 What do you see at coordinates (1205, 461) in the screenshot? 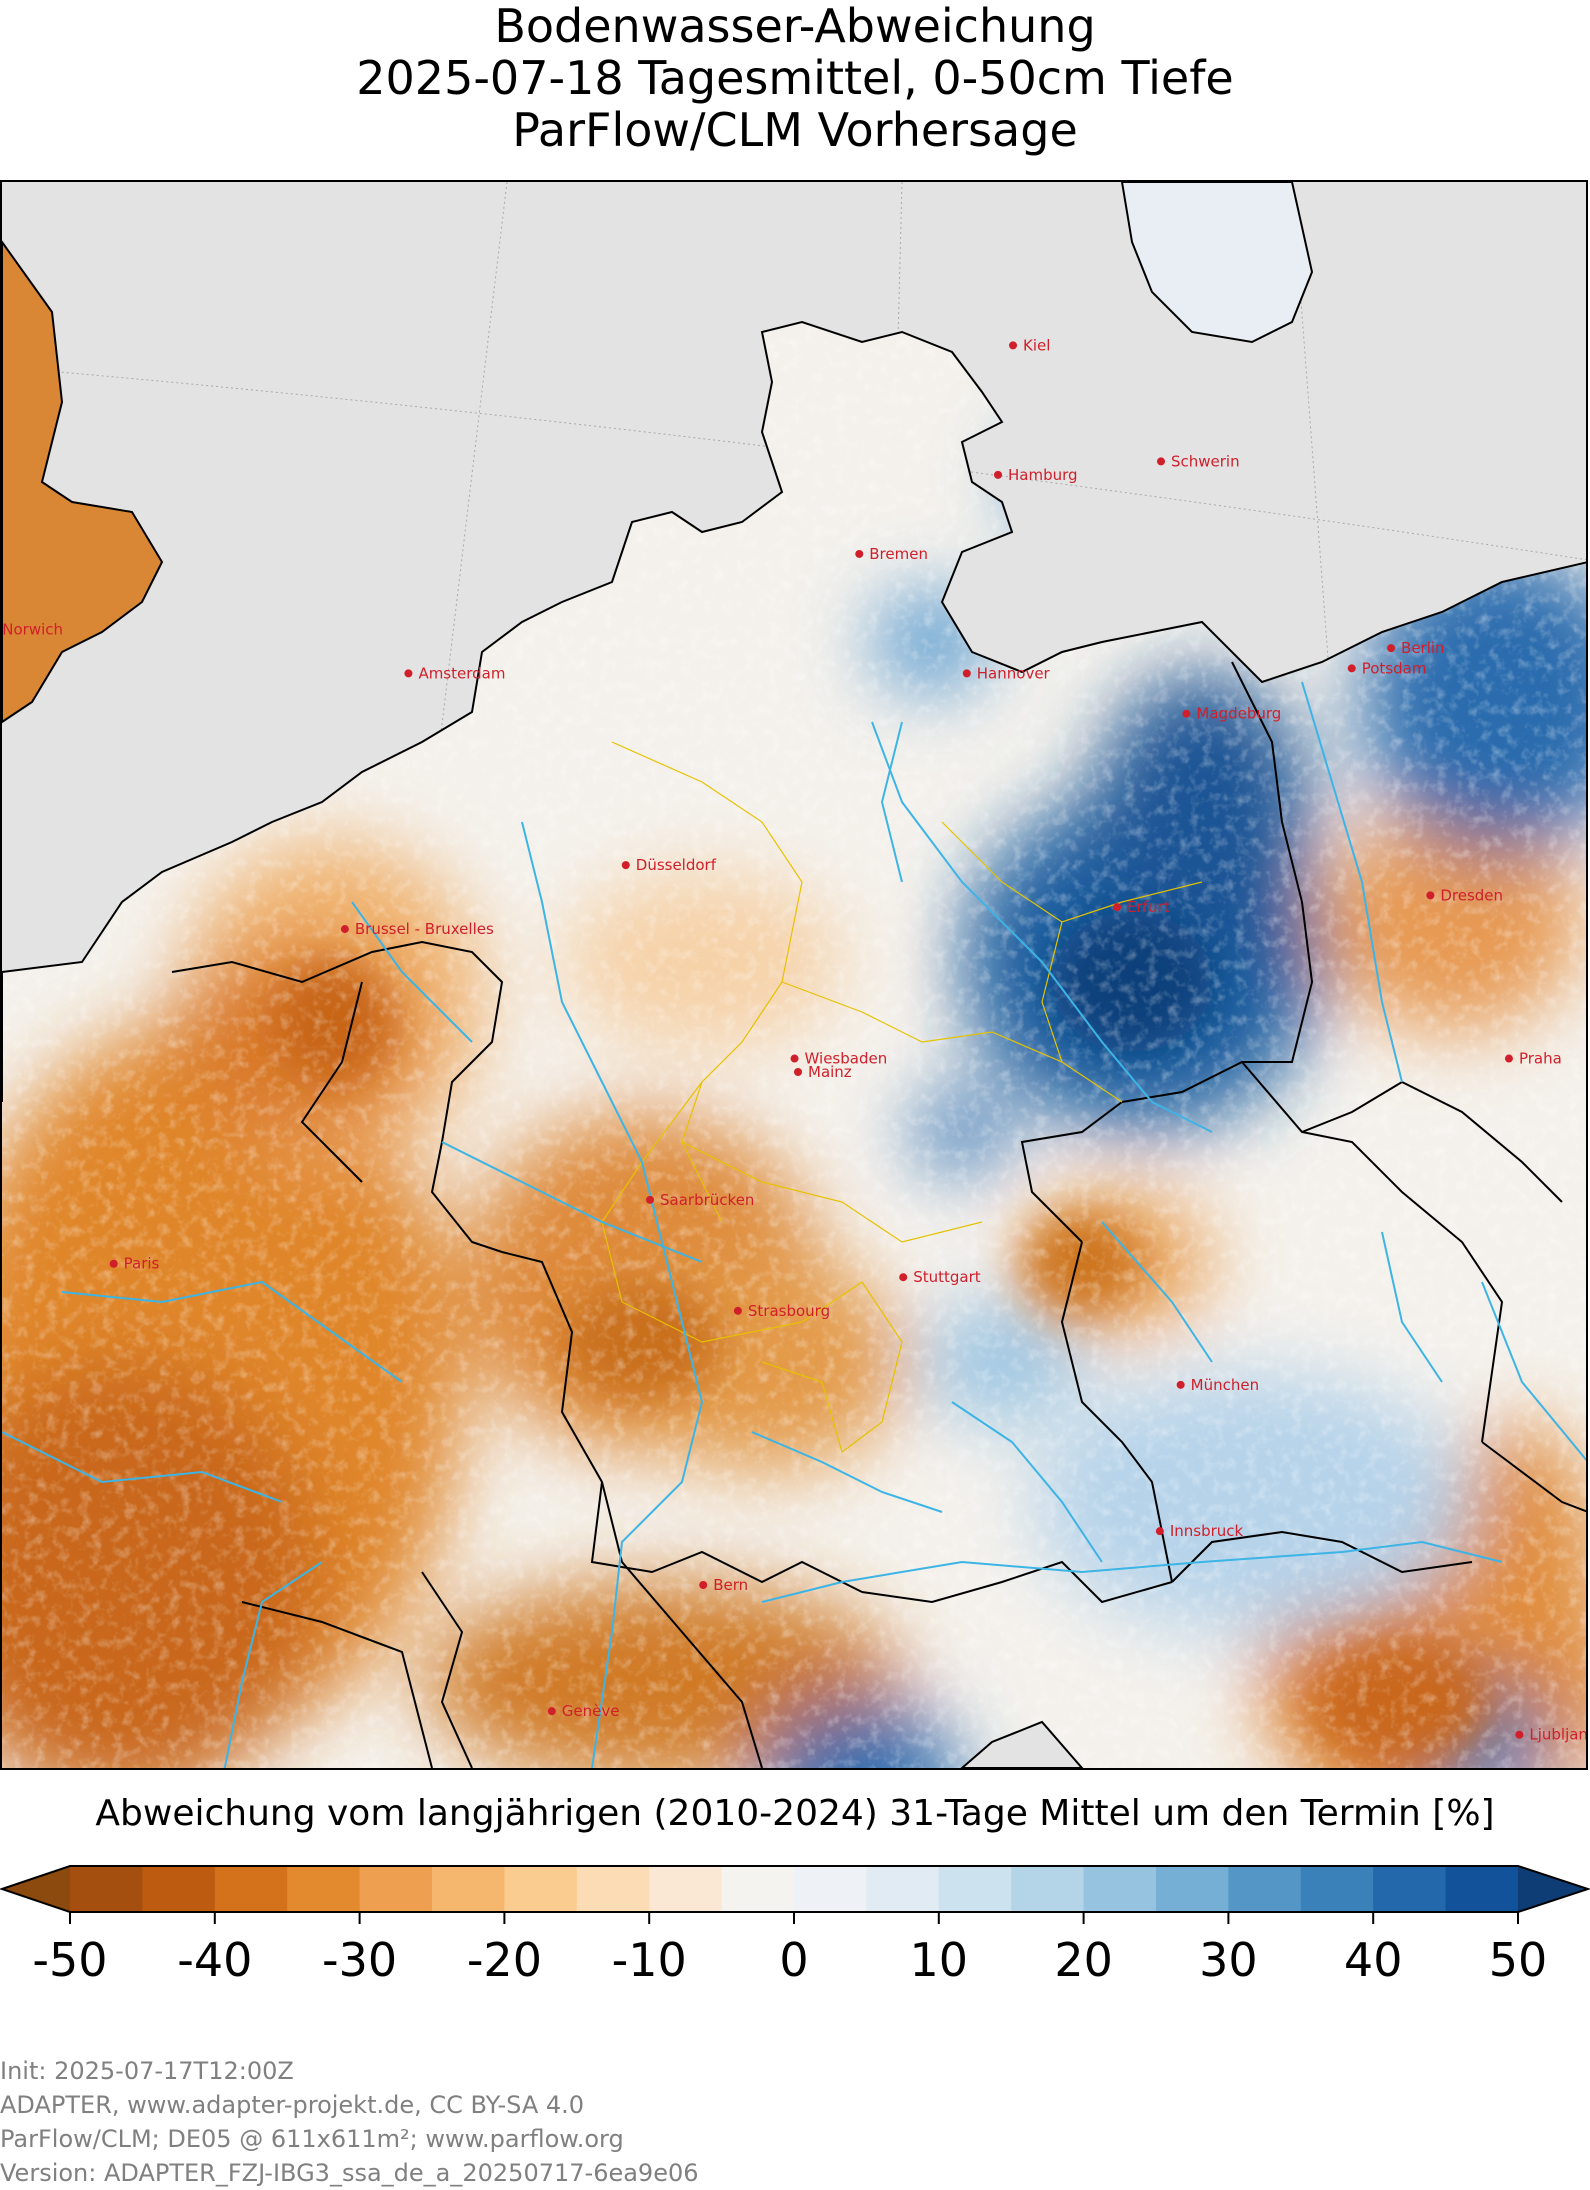
I see `city-label: Schwerin` at bounding box center [1205, 461].